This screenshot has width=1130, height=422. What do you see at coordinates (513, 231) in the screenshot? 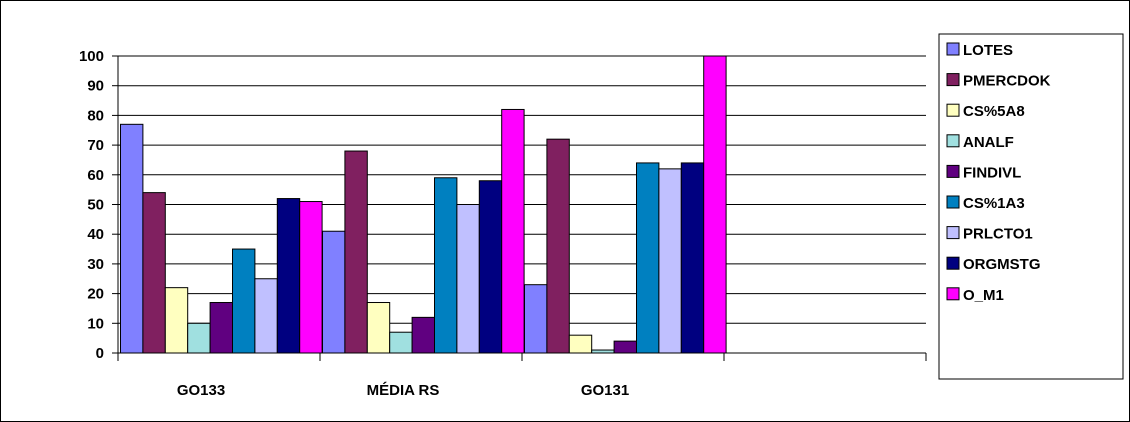
I see `bar-o-m1-m-dia-rs` at bounding box center [513, 231].